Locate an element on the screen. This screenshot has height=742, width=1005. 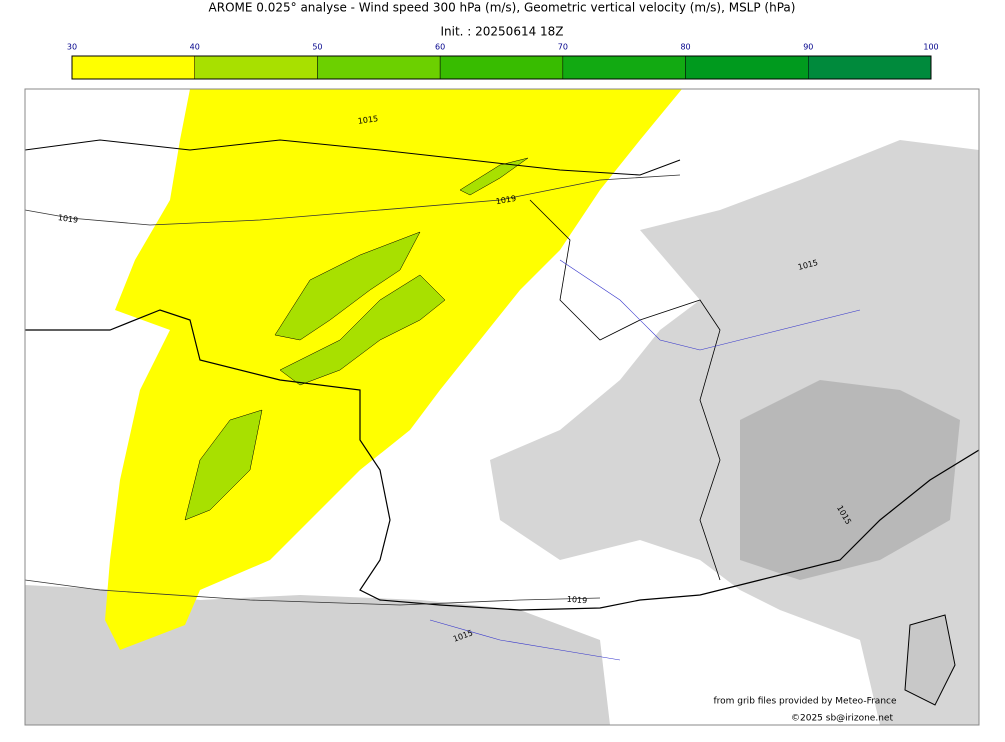
colorbar-tick-label: 40 is located at coordinates (195, 47).